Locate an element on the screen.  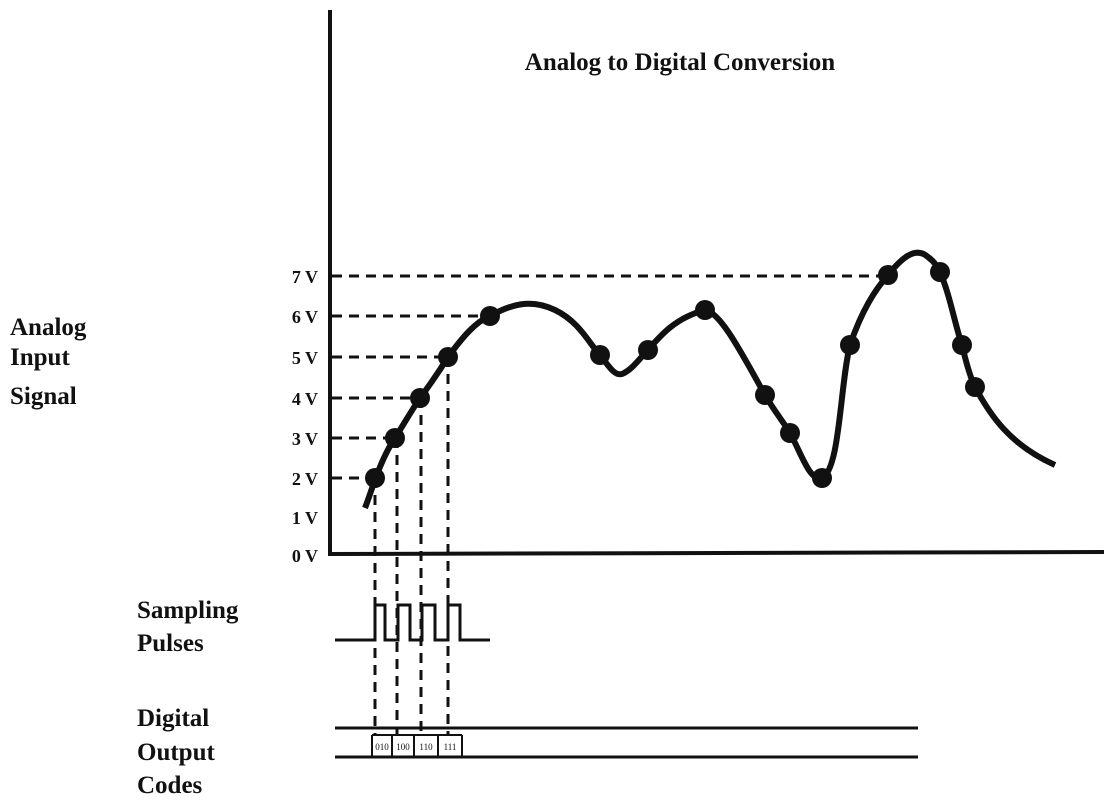
voltage-label: 2 V is located at coordinates (305, 479).